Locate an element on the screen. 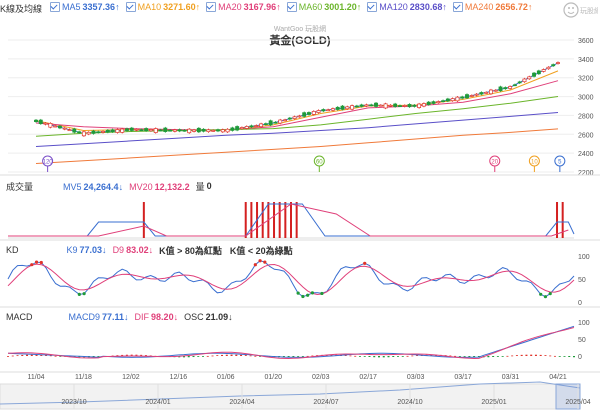 Image resolution: width=600 pixels, height=411 pixels. kd-title: KD is located at coordinates (12, 250).